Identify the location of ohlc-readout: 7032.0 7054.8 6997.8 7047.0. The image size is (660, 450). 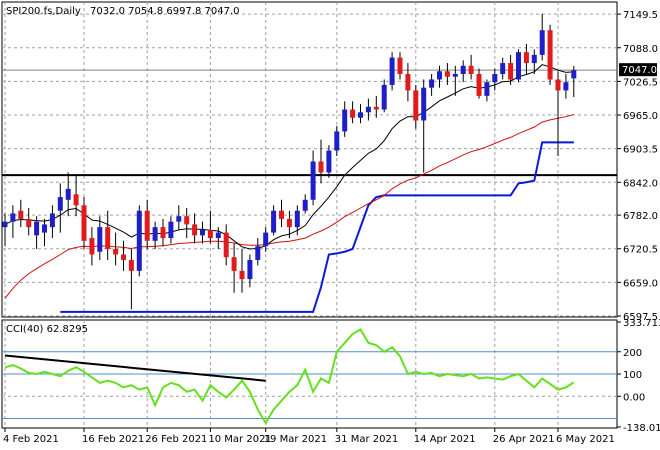
(165, 11).